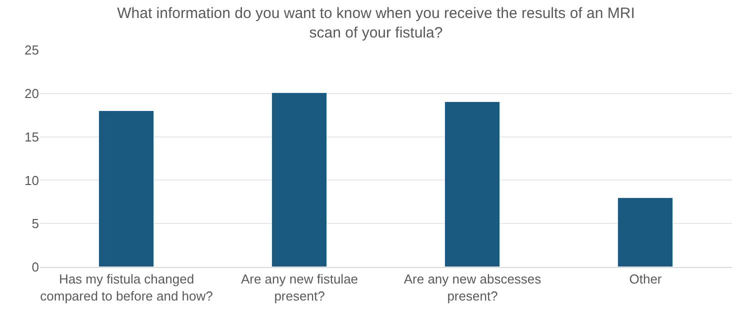 This screenshot has height=327, width=752. Describe the element at coordinates (31, 93) in the screenshot. I see `y-tick-label: 20` at that location.